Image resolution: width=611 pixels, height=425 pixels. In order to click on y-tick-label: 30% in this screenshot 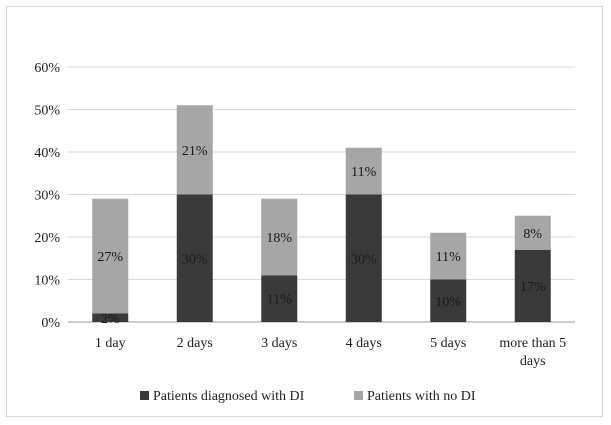, I will do `click(47, 196)`.